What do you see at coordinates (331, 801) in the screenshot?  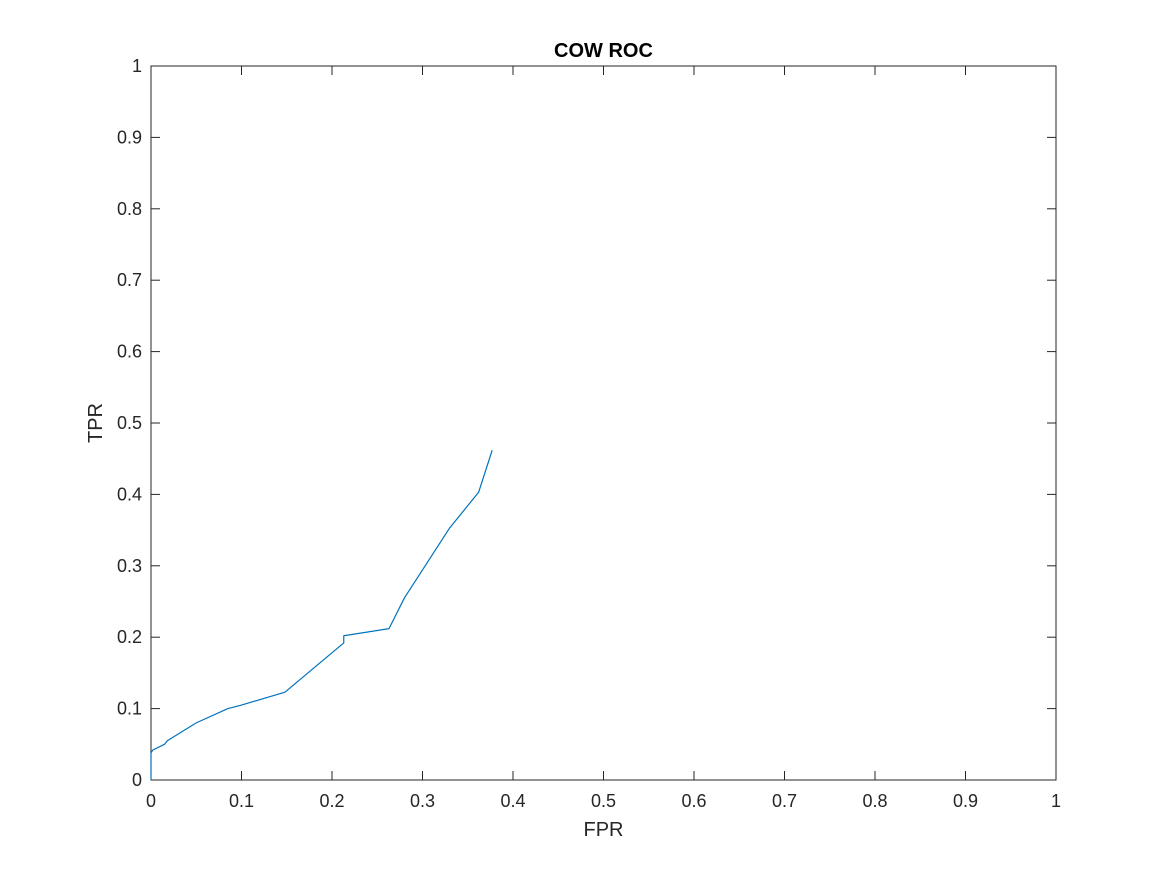 I see `x-tick-label: 0.2` at bounding box center [331, 801].